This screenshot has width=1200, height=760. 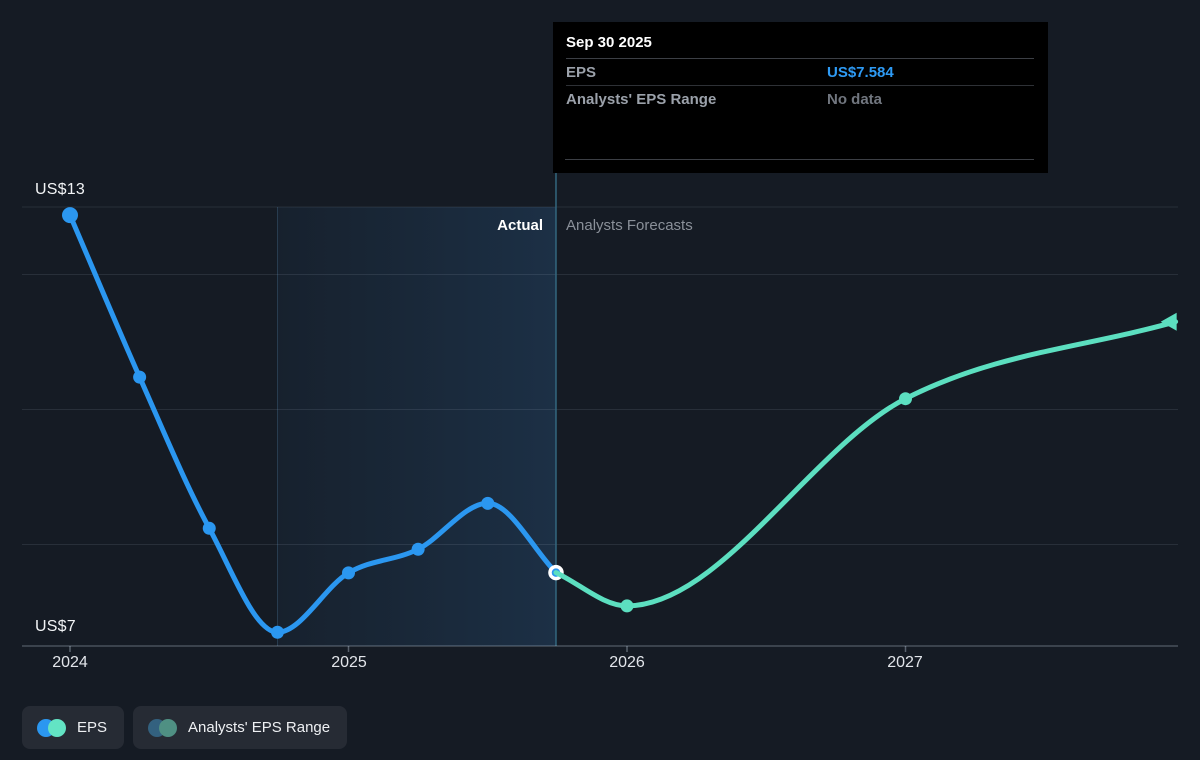 What do you see at coordinates (800, 40) in the screenshot?
I see `tooltip-date: Sep 30 2025` at bounding box center [800, 40].